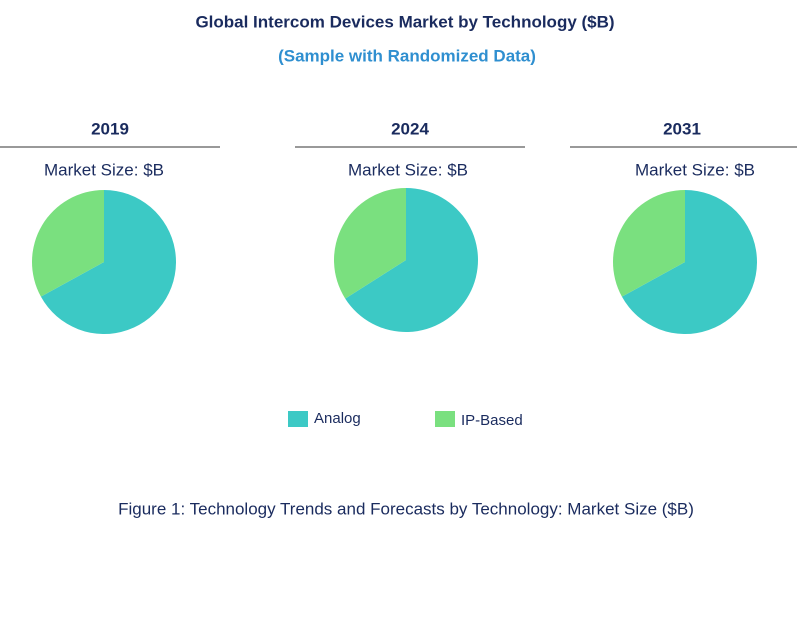 The height and width of the screenshot is (621, 797). I want to click on chart-title: 2024, so click(410, 128).